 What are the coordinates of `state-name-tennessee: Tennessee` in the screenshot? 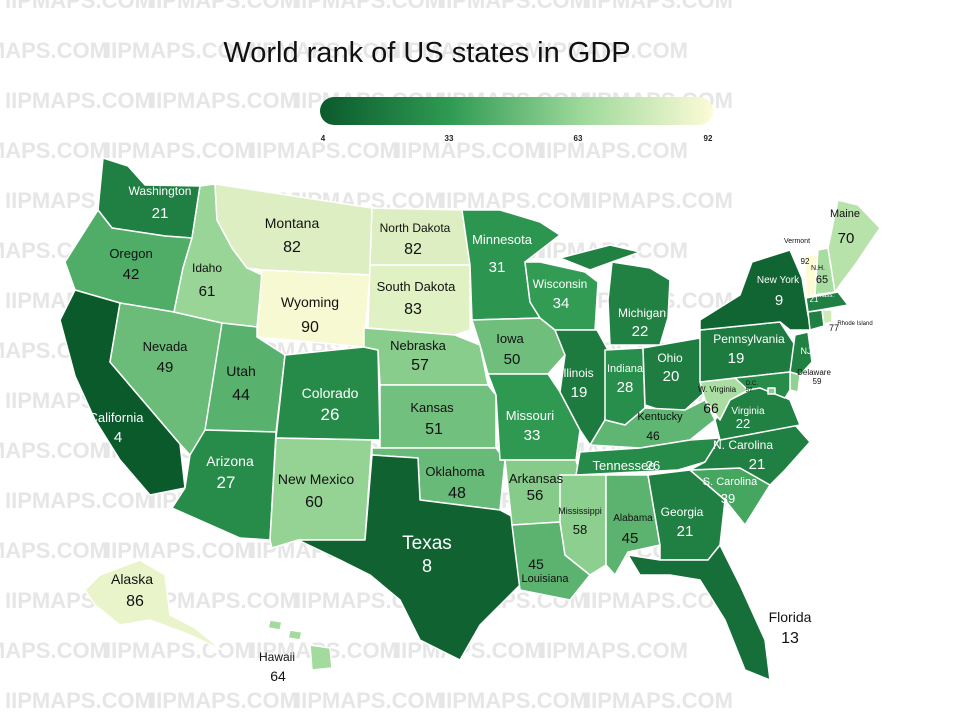 It's located at (624, 465).